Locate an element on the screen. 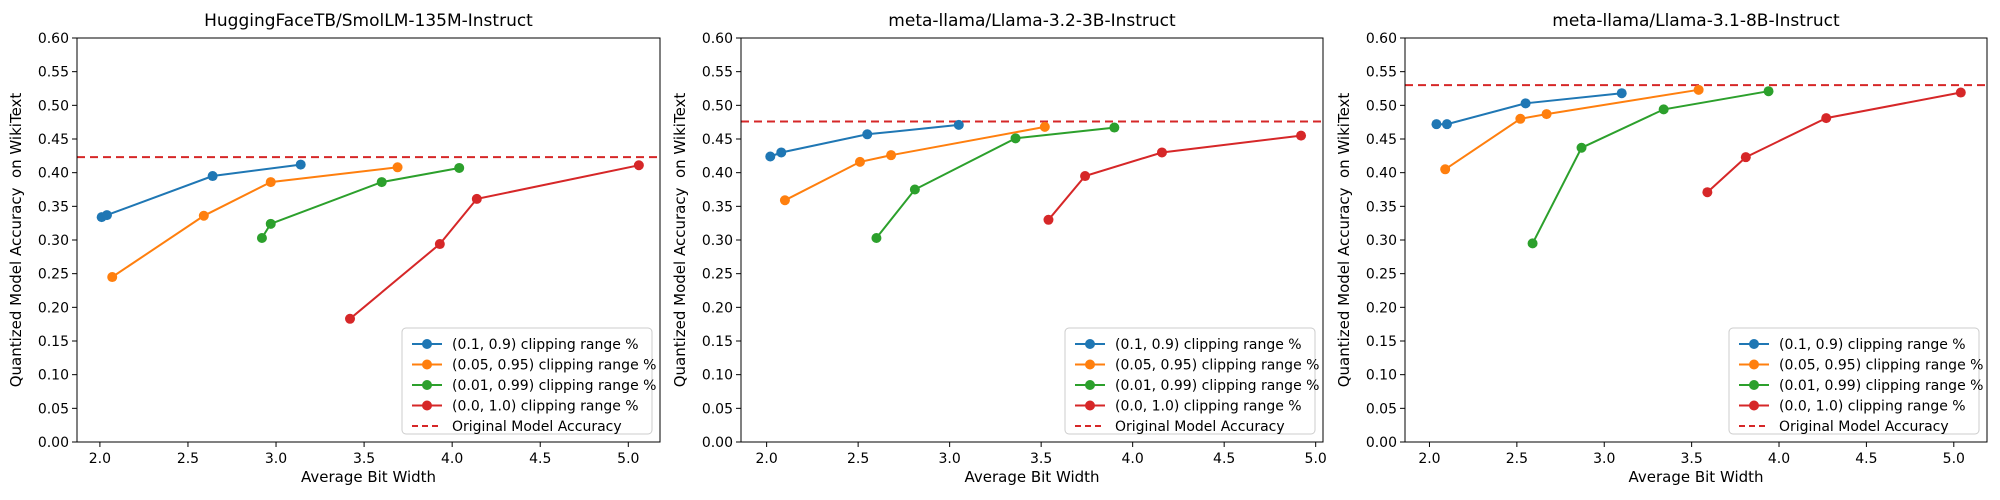  x-axis-label: Average Bit Width is located at coordinates (368, 477).